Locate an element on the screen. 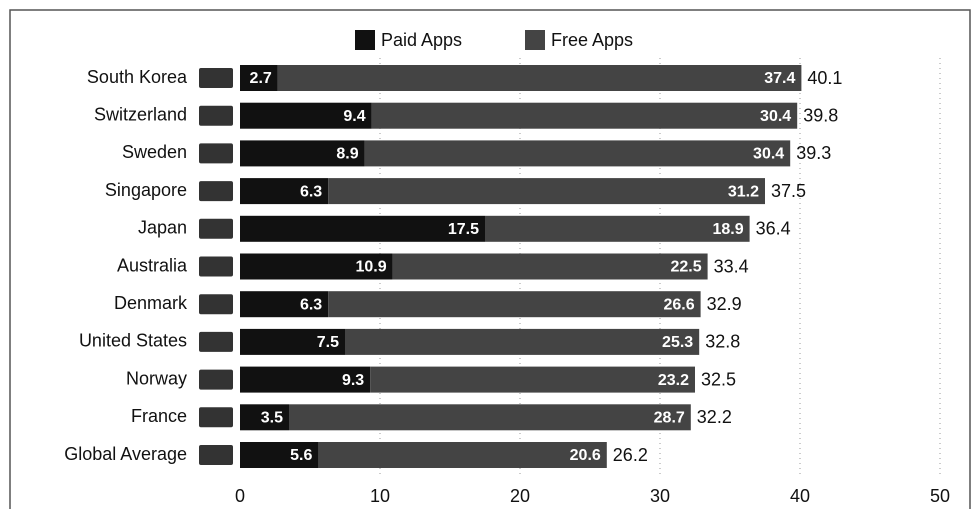  total-label: 32.2 is located at coordinates (714, 417).